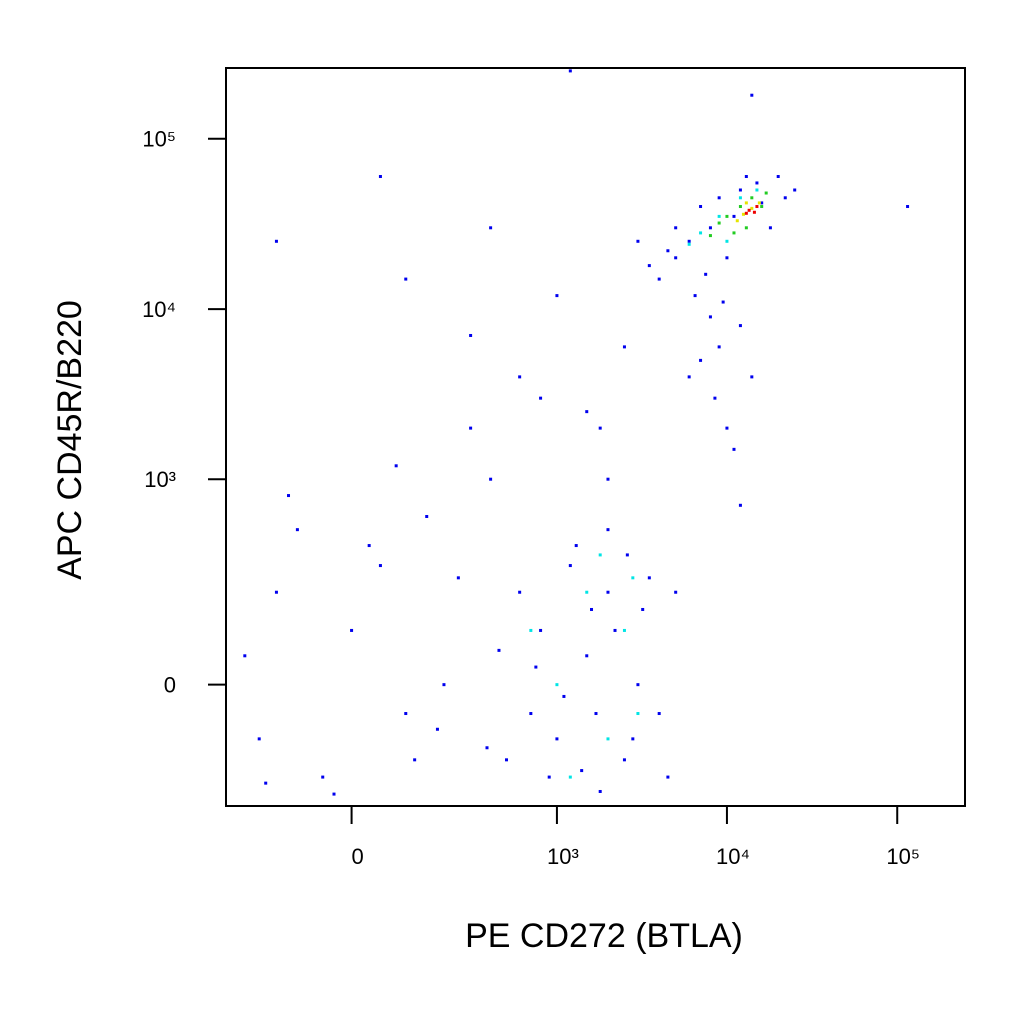 The image size is (1024, 1024). I want to click on y-tick-label: 0, so click(170, 684).